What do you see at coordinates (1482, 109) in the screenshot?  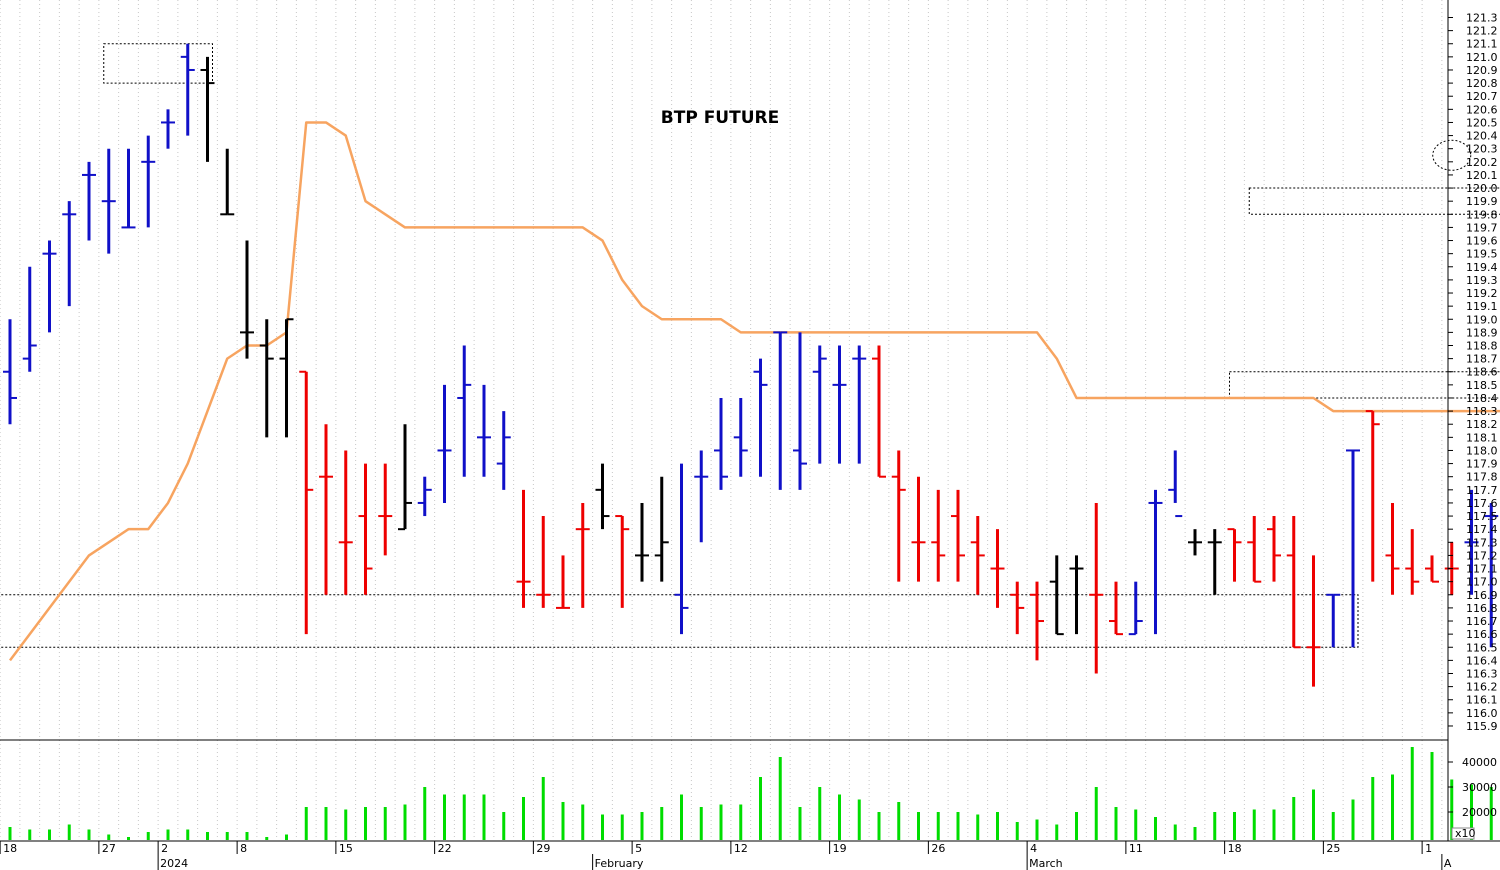 I see `price-tick-label: 120.6` at bounding box center [1482, 109].